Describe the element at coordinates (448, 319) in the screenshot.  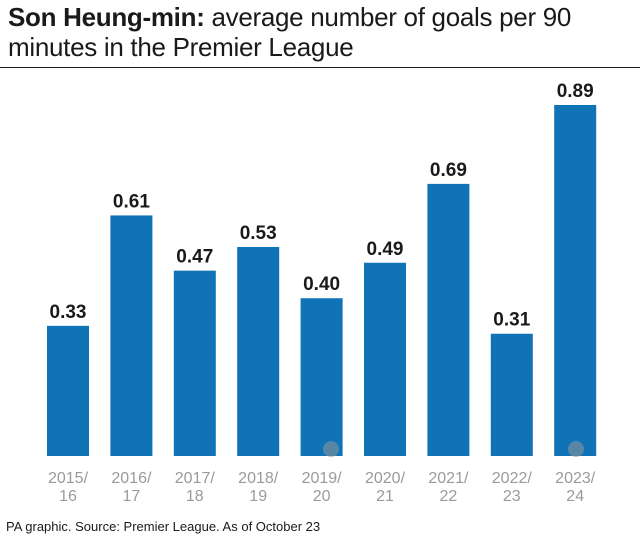
I see `bar-2021/22` at that location.